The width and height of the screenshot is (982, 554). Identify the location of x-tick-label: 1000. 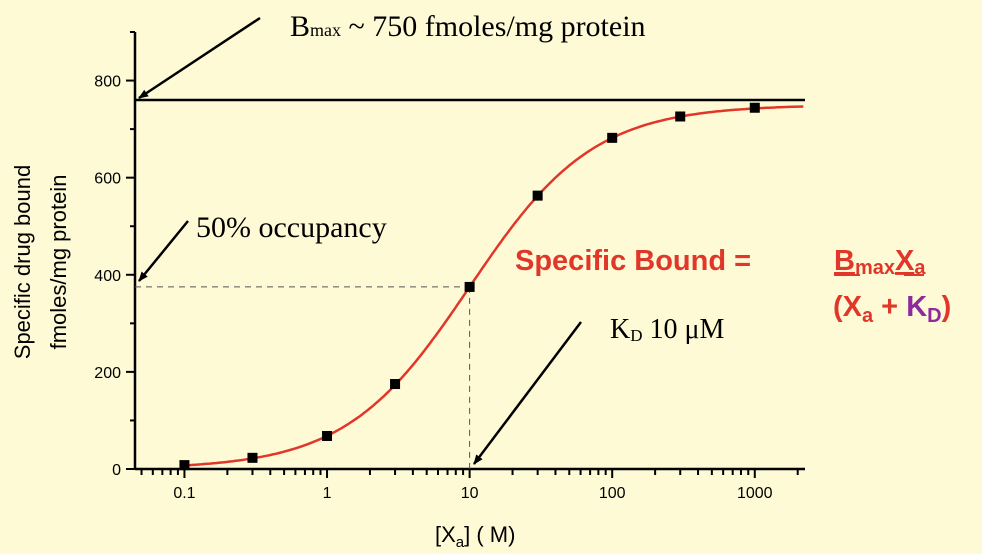
(755, 493).